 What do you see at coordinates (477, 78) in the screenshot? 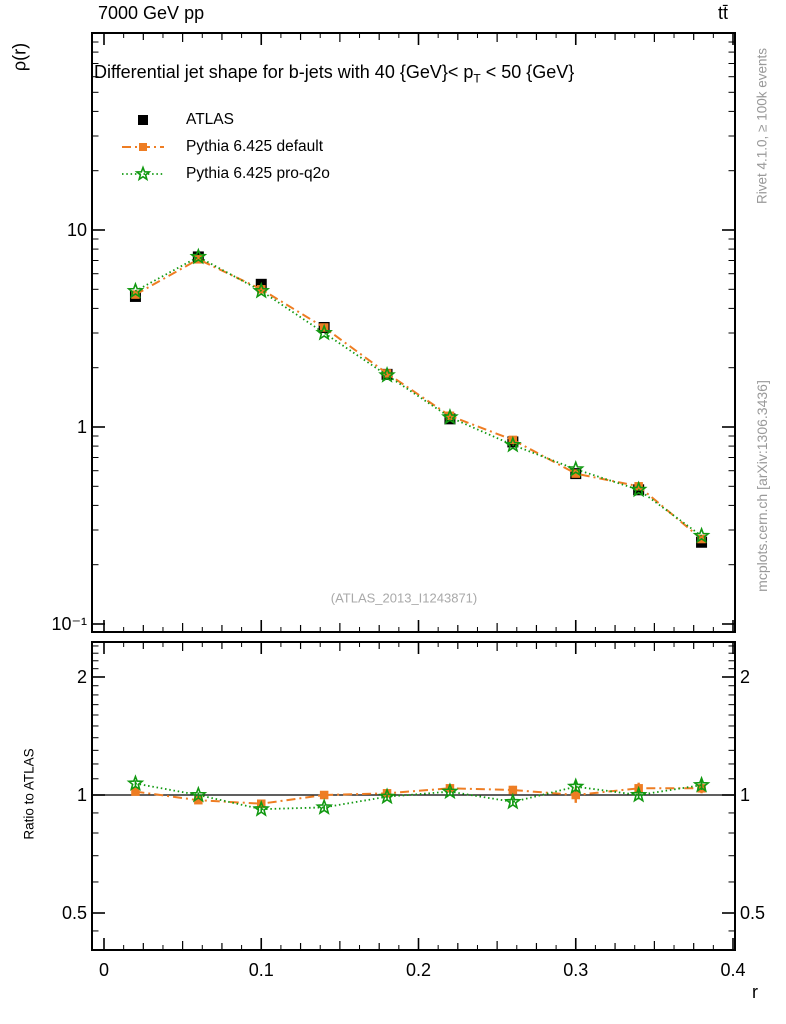
I see `plot-title-sub: T` at bounding box center [477, 78].